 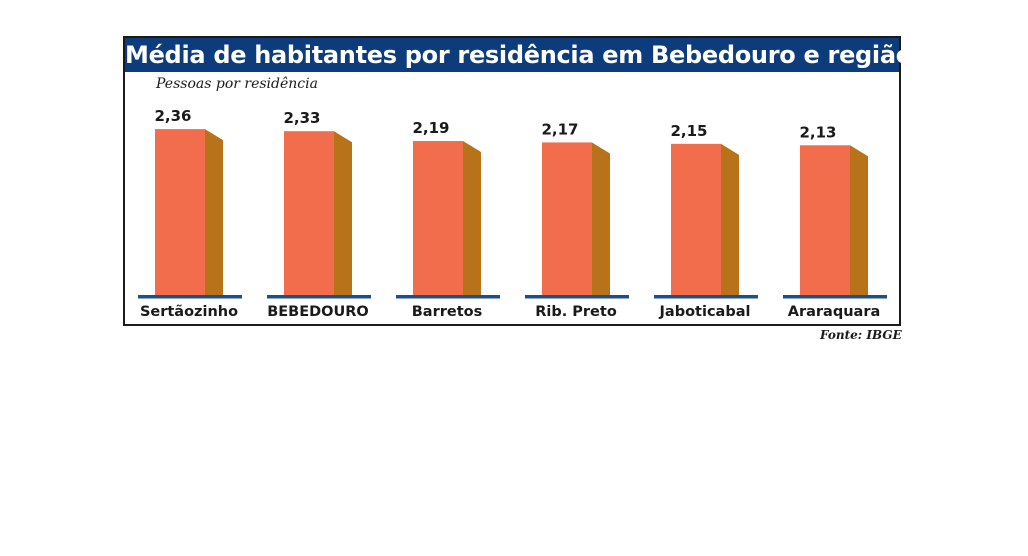 What do you see at coordinates (447, 312) in the screenshot?
I see `category-label-2: Barretos` at bounding box center [447, 312].